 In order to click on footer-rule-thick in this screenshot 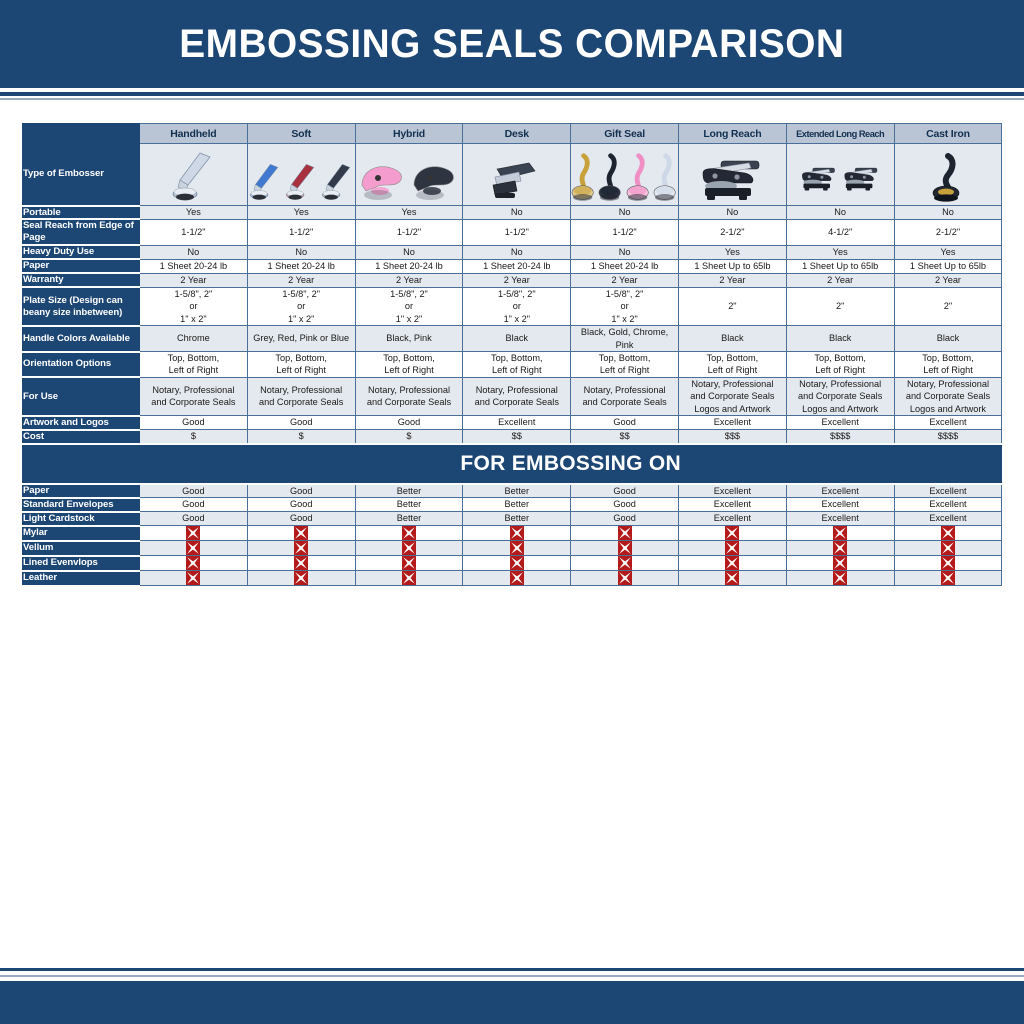, I will do `click(512, 969)`.